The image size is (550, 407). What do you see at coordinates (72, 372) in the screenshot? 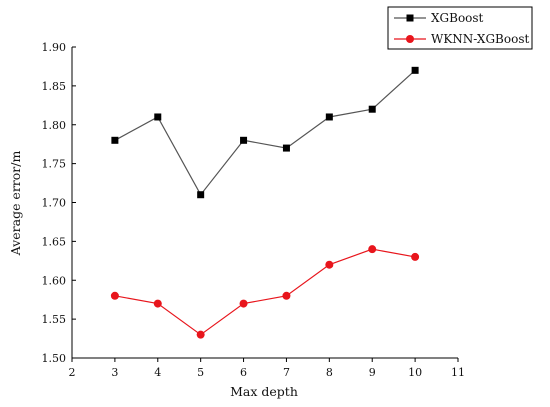
I see `x-tick-label: 2` at bounding box center [72, 372].